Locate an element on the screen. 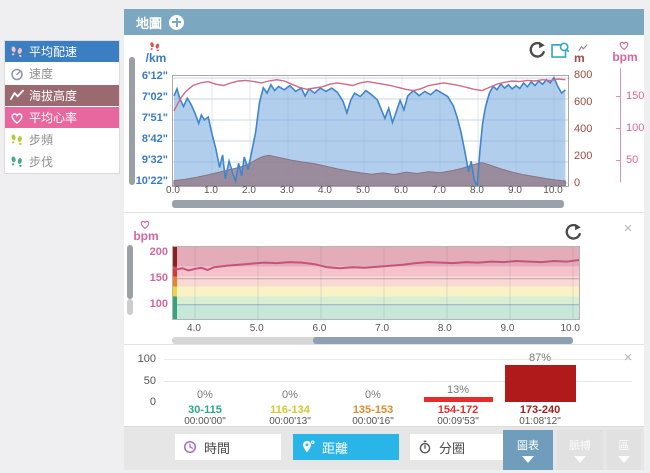 Image resolution: width=650 pixels, height=473 pixels. zone-range-label: 116-134 is located at coordinates (290, 410).